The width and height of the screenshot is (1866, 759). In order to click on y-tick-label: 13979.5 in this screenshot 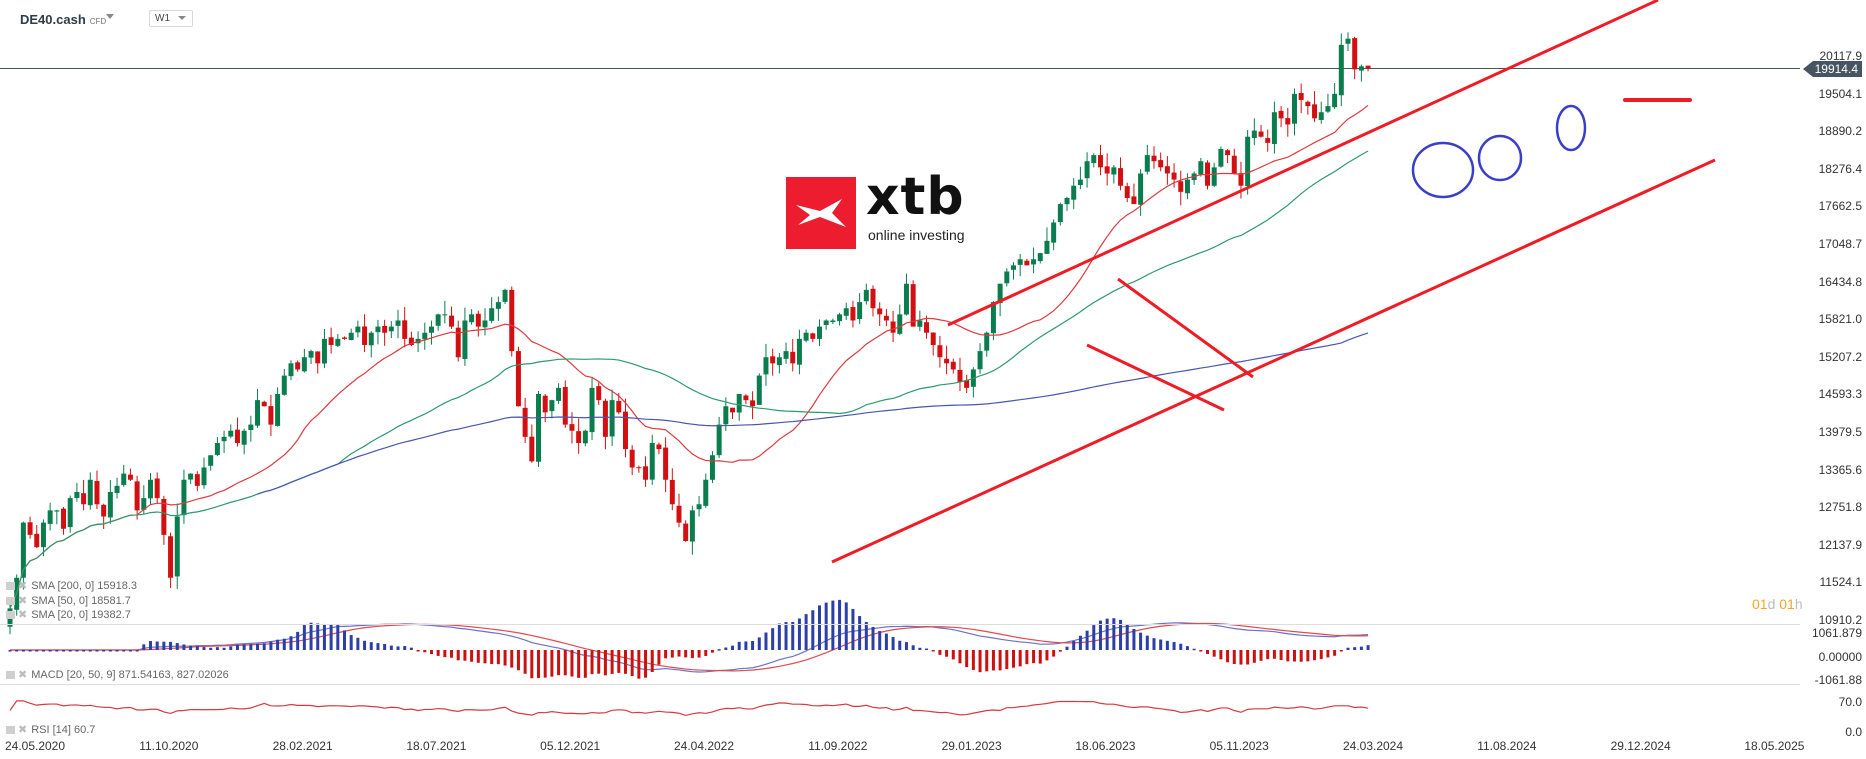, I will do `click(1840, 432)`.